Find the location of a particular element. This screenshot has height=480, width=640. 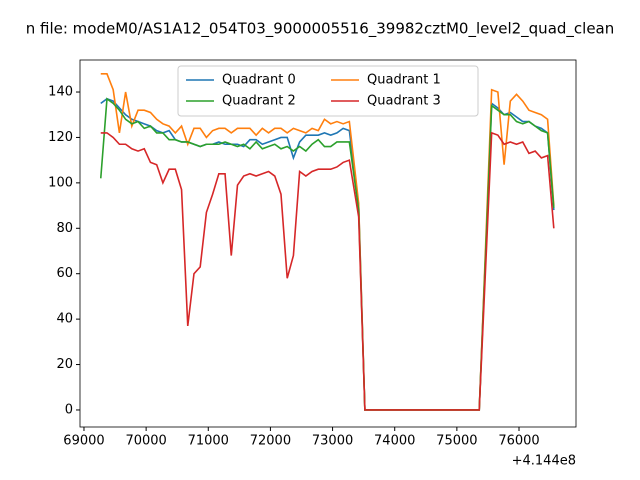

x-tick-label: 72000 is located at coordinates (270, 441).